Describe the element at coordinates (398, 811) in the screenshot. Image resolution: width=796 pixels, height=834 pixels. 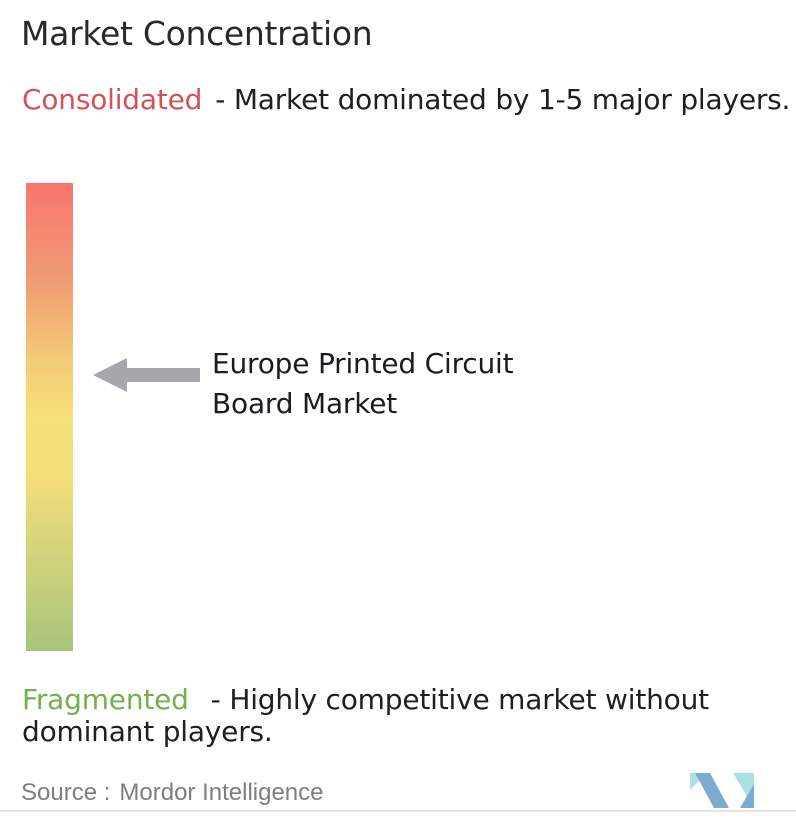
I see `bottom-divider` at that location.